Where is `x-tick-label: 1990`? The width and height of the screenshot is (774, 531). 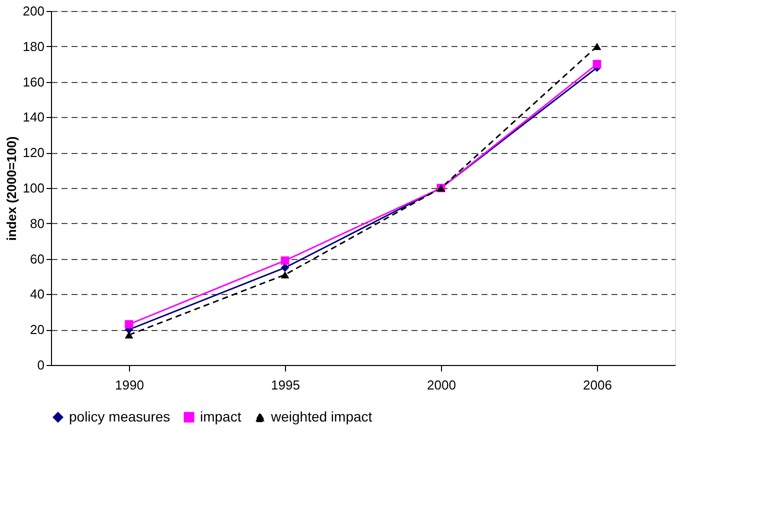
x-tick-label: 1990 is located at coordinates (129, 385).